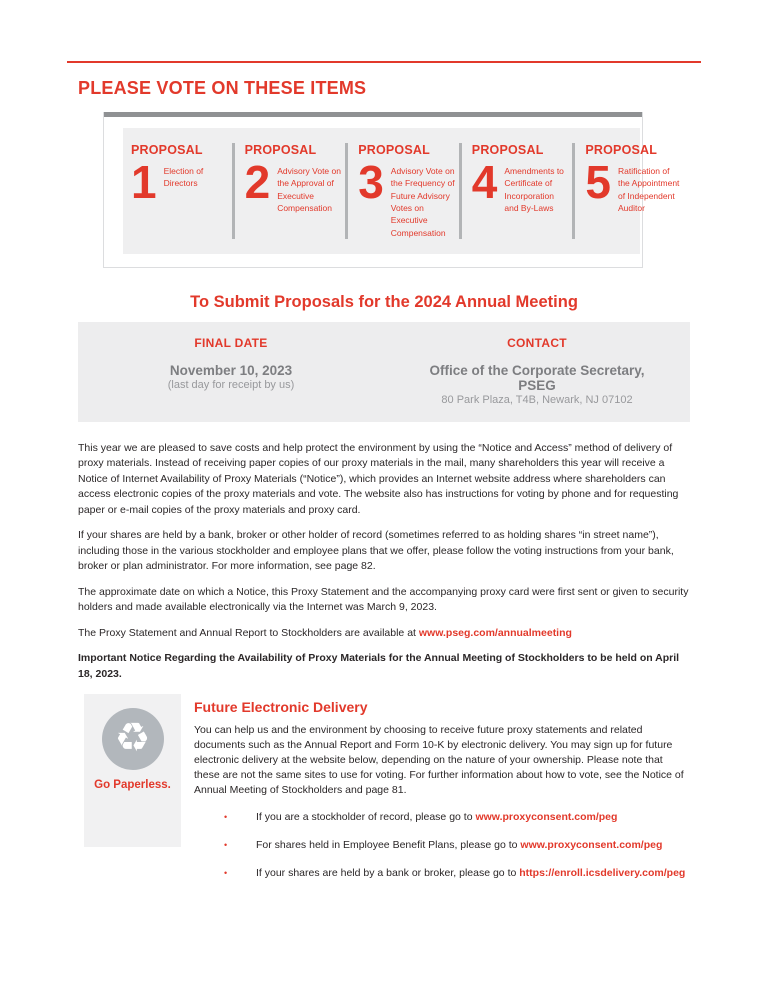  What do you see at coordinates (222, 88) in the screenshot?
I see `page-title: PLEASE VOTE ON THESE ITEMS` at bounding box center [222, 88].